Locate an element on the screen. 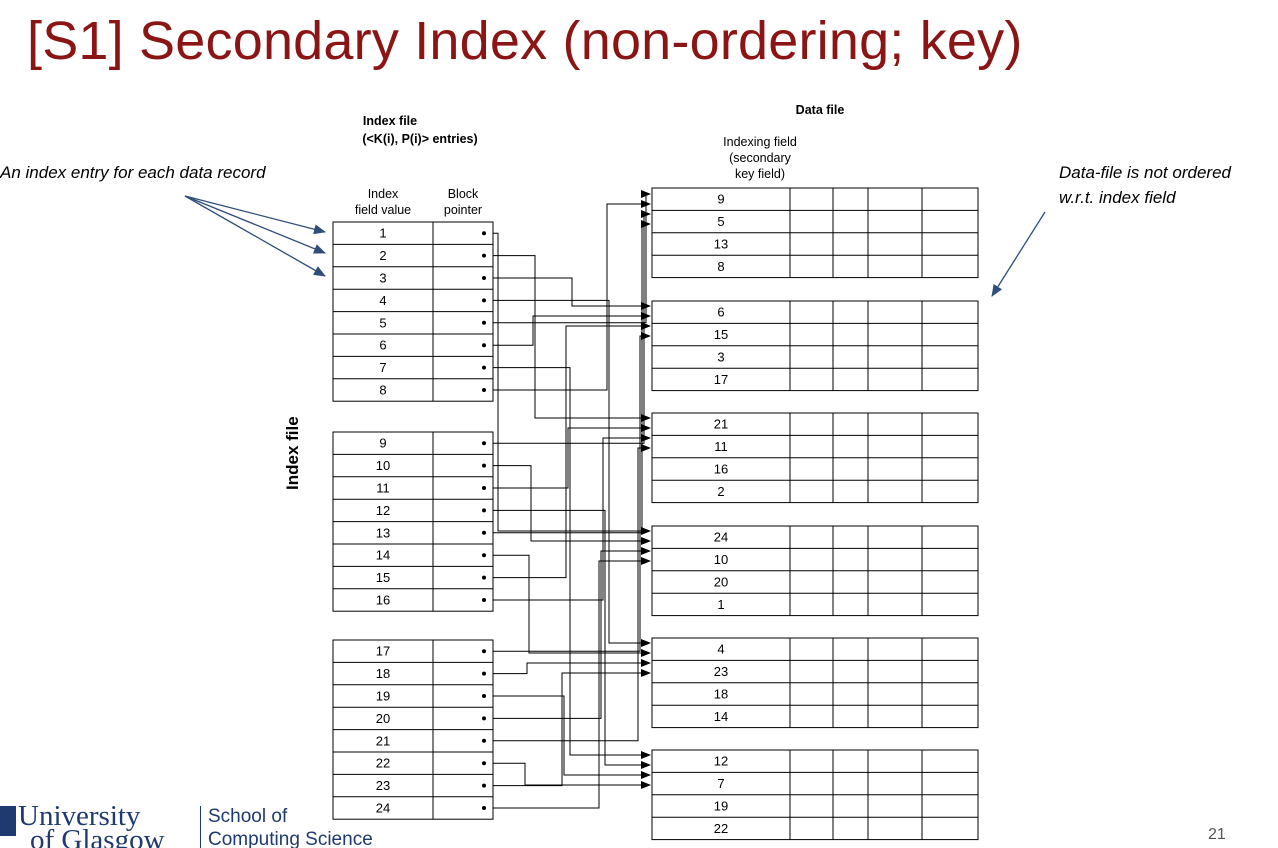 Image resolution: width=1278 pixels, height=848 pixels. logo-glasgow: of Glasgow is located at coordinates (97, 836).